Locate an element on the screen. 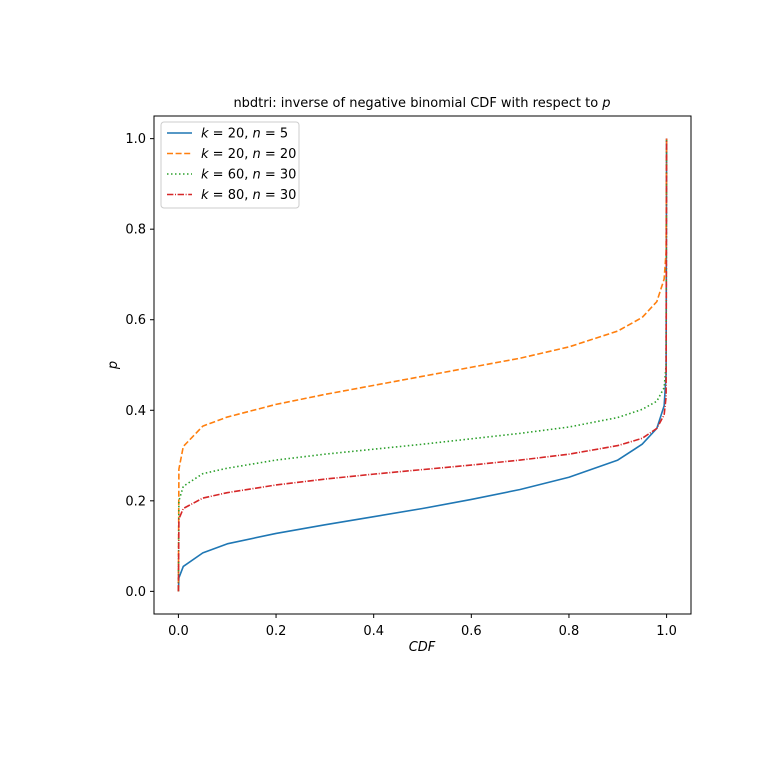  y-tick-label: 0.0 is located at coordinates (135, 592).